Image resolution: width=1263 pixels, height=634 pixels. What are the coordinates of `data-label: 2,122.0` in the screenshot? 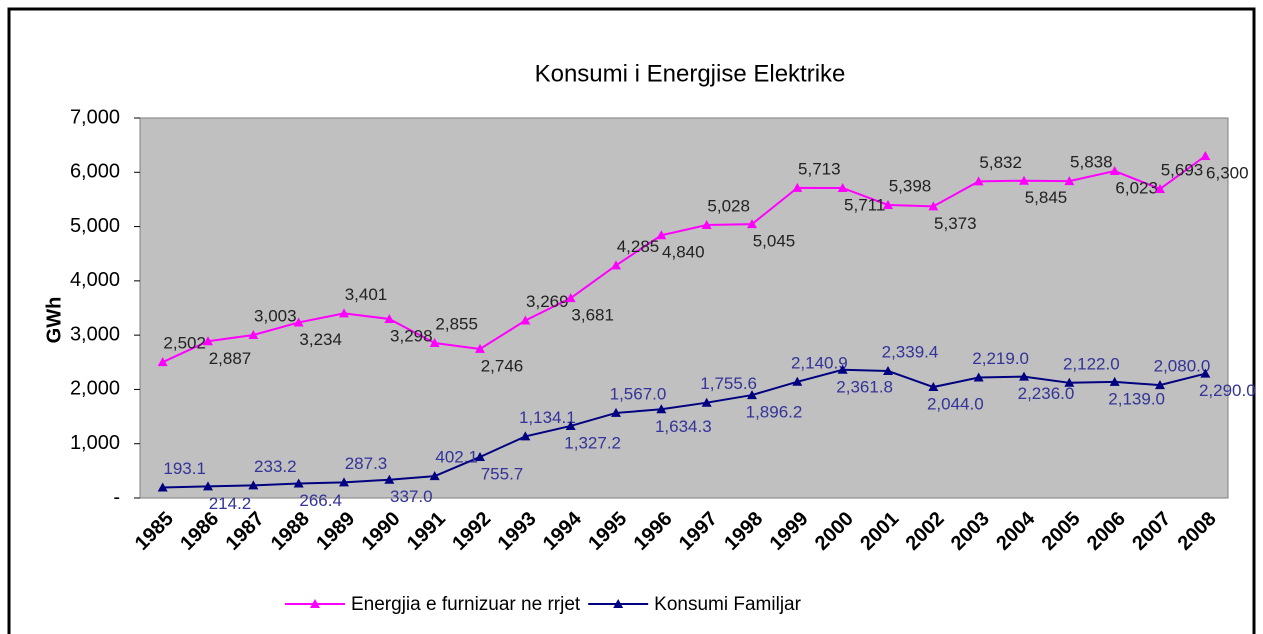 It's located at (1091, 363).